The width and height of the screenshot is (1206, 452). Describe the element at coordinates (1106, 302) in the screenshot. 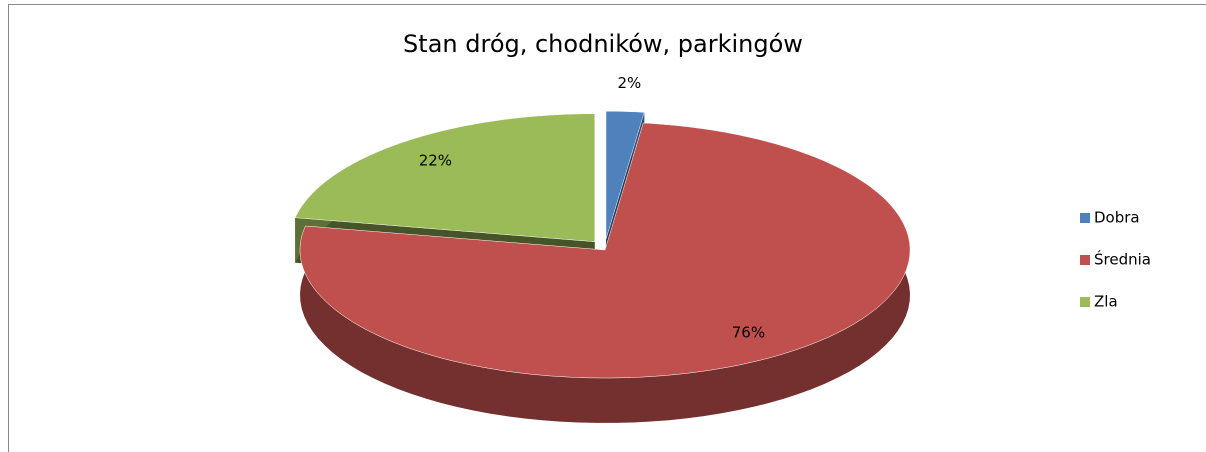

I see `legend-label: Zla` at that location.